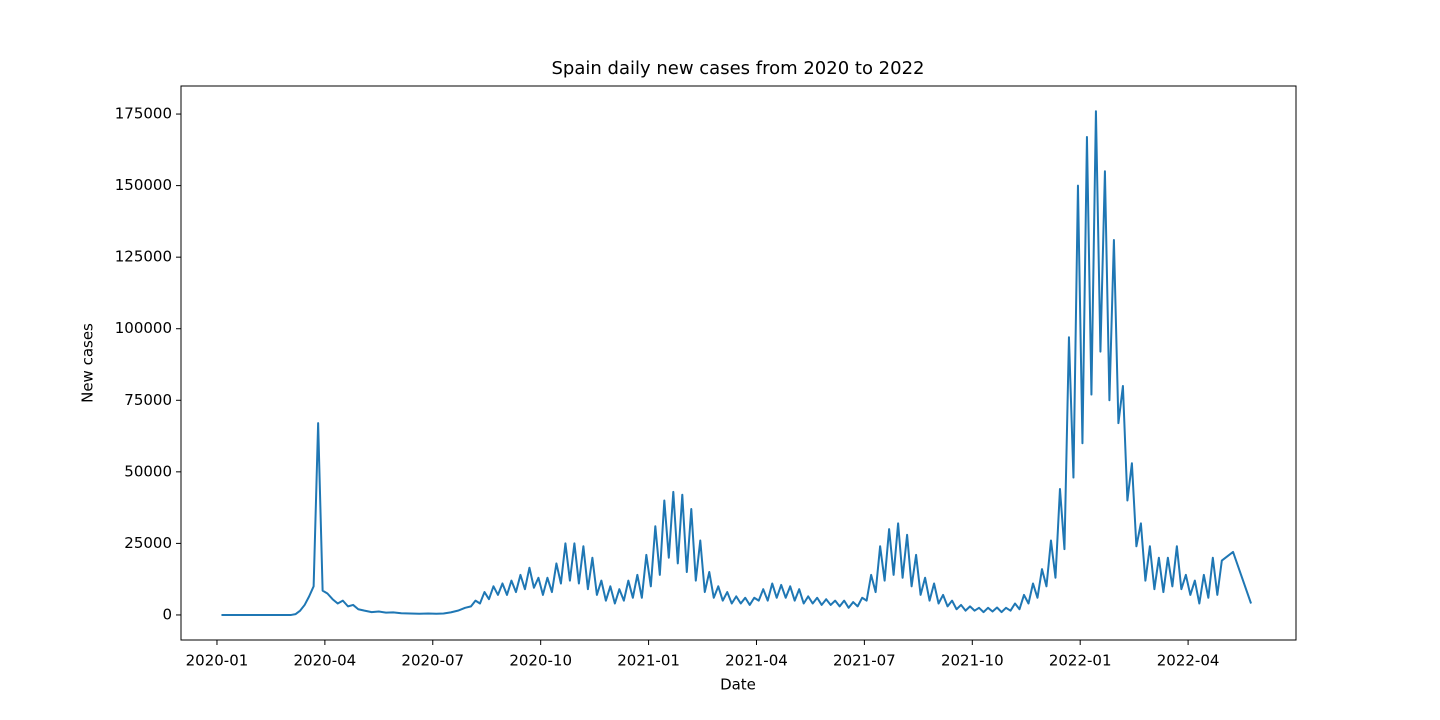  What do you see at coordinates (972, 661) in the screenshot?
I see `x-tick-label: 2021-10` at bounding box center [972, 661].